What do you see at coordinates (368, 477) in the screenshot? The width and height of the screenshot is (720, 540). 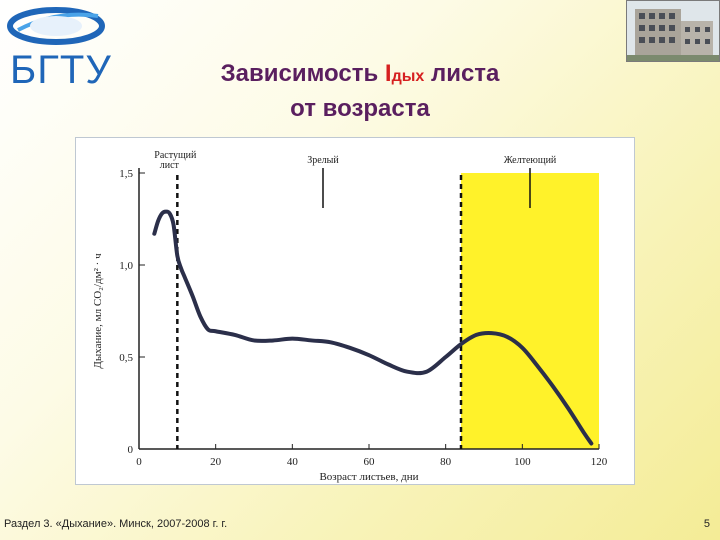 I see `x-axis-label: Возраст листьев, дни` at bounding box center [368, 477].